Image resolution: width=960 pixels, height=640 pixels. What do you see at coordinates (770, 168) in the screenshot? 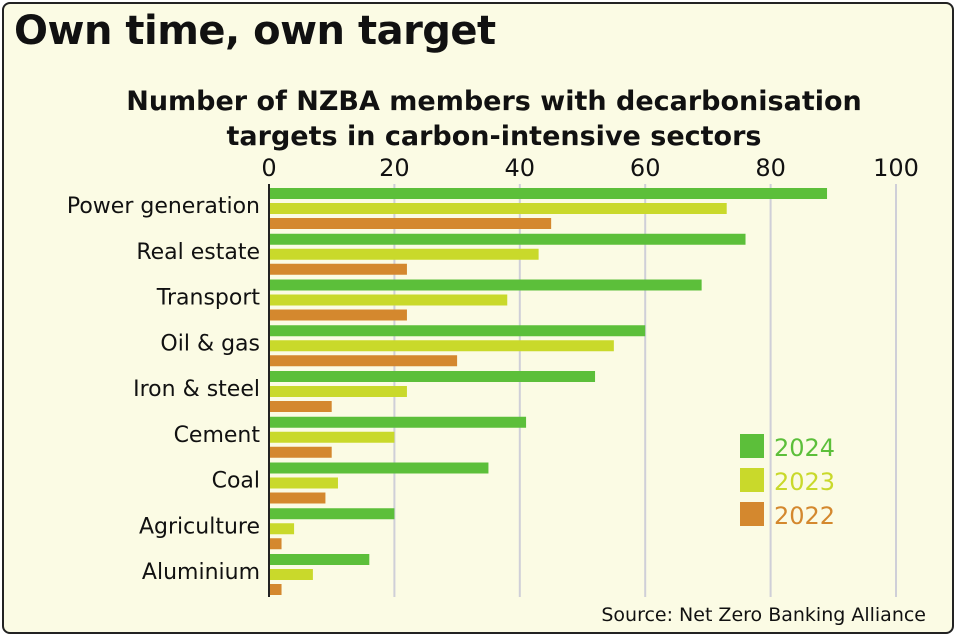
I see `x-tick-label-80: 80` at bounding box center [770, 168].